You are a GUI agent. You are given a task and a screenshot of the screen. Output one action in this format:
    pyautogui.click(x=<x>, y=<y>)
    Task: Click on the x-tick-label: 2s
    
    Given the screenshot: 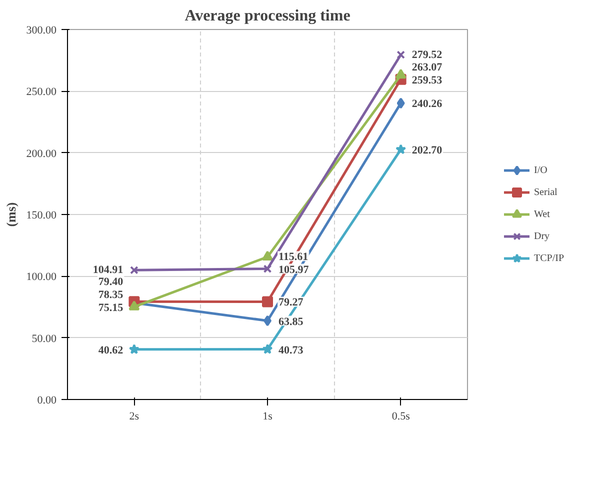 What is the action you would take?
    pyautogui.click(x=134, y=416)
    